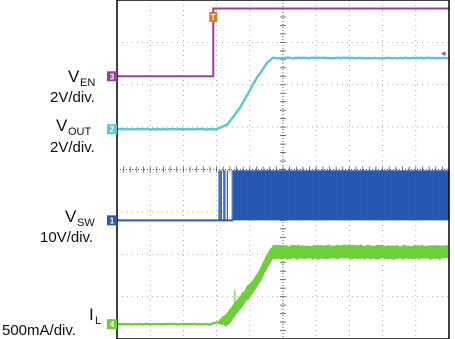 The height and width of the screenshot is (339, 455). What do you see at coordinates (80, 132) in the screenshot?
I see `label-vout-sub: OUT` at bounding box center [80, 132].